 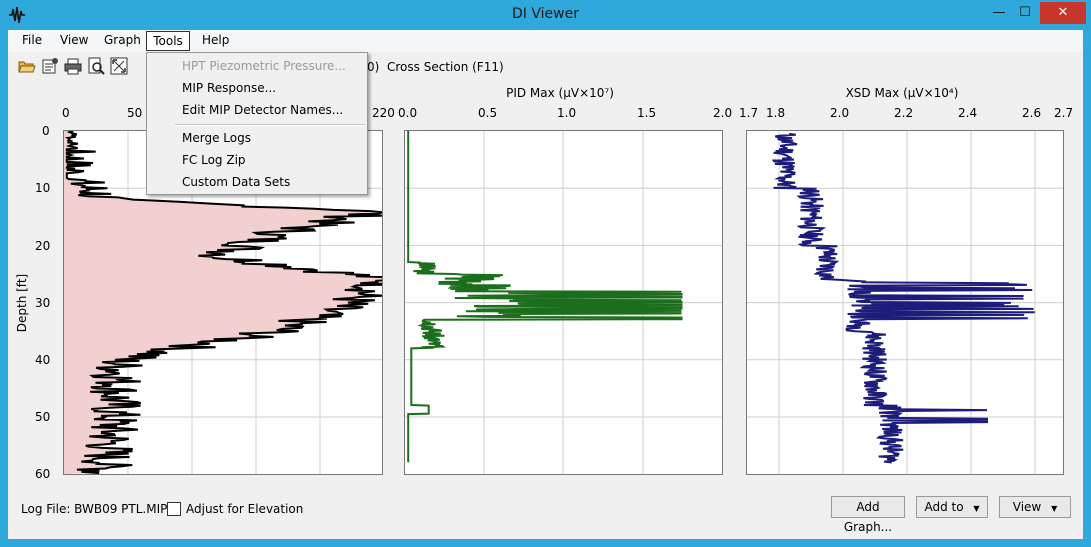 I want to click on graph3-xtick: 1.7, so click(x=749, y=113).